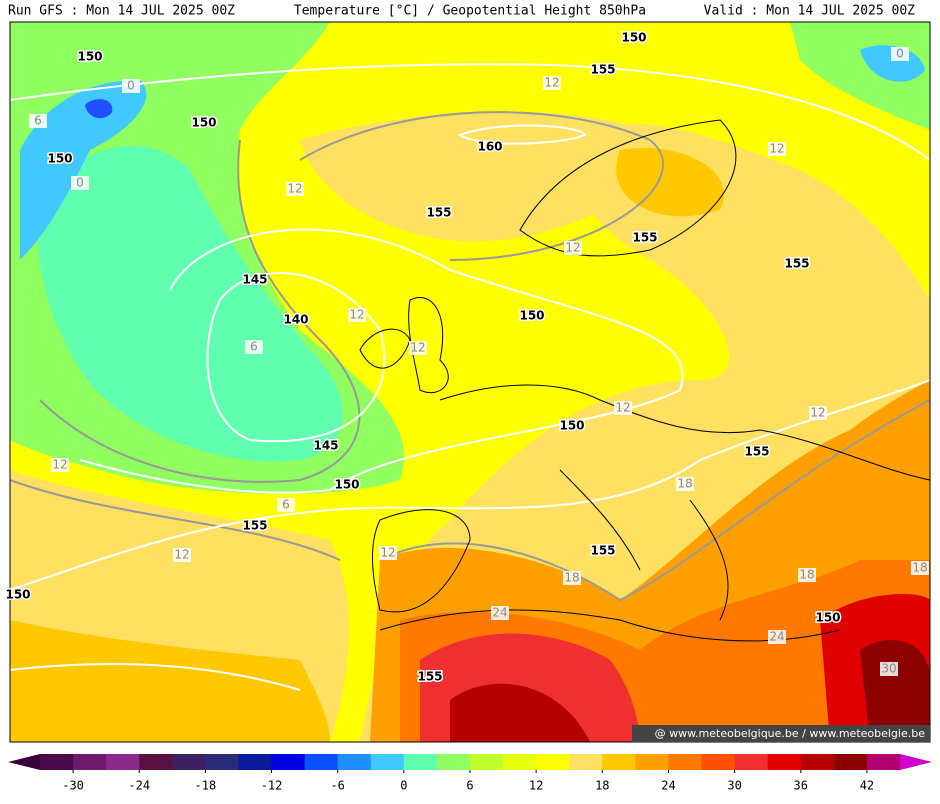 The height and width of the screenshot is (804, 940). Describe the element at coordinates (190, 304) in the screenshot. I see `cool-area` at that location.